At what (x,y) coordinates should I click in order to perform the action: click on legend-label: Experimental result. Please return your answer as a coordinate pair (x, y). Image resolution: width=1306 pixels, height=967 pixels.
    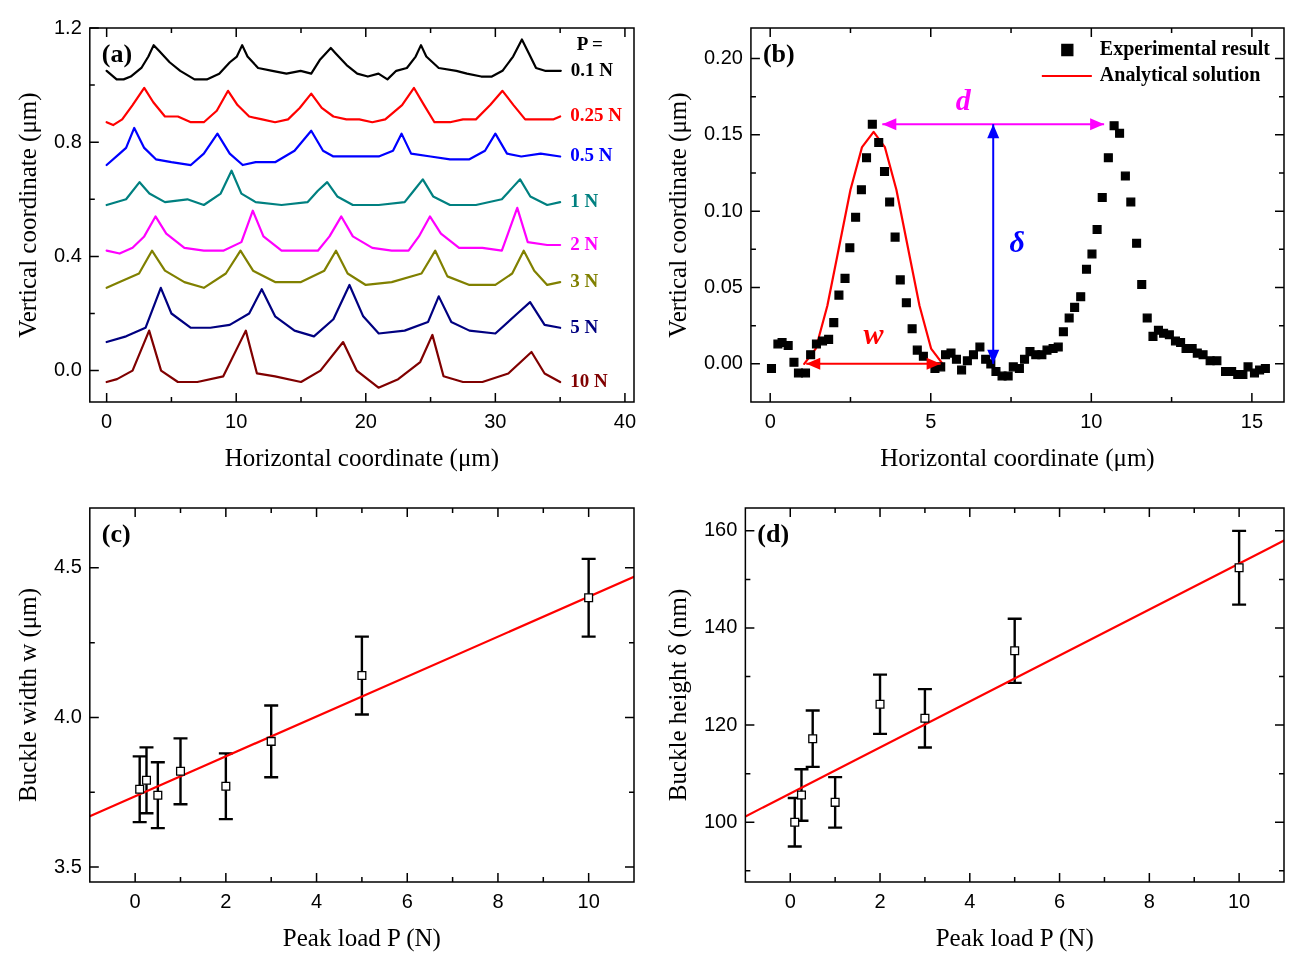
    Looking at the image, I should click on (1185, 49).